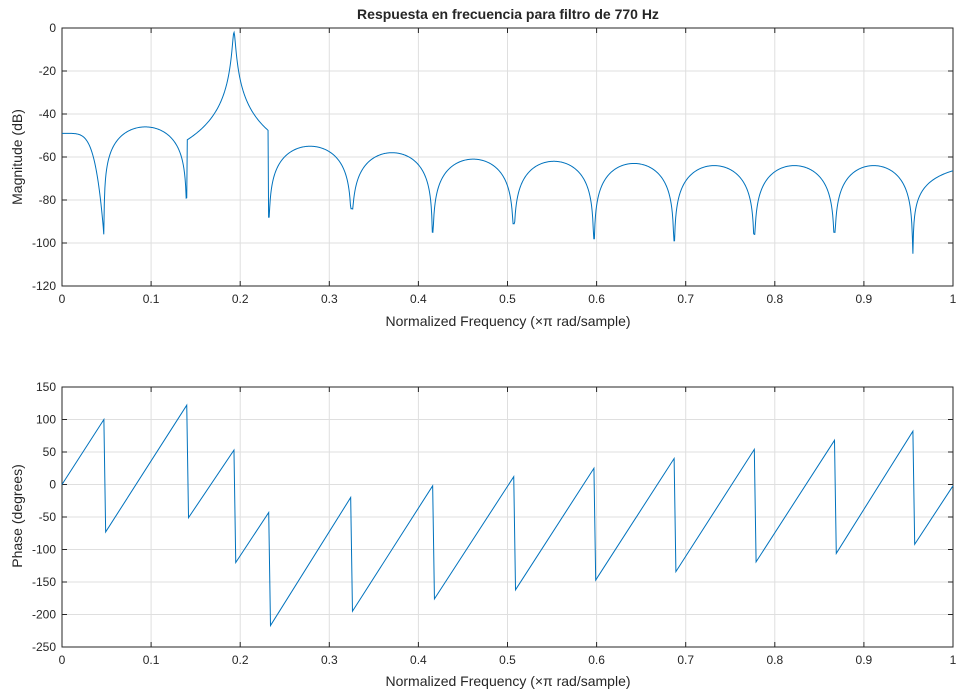 The width and height of the screenshot is (974, 700). I want to click on magnitude-x-tick-label: 0.8, so click(774, 299).